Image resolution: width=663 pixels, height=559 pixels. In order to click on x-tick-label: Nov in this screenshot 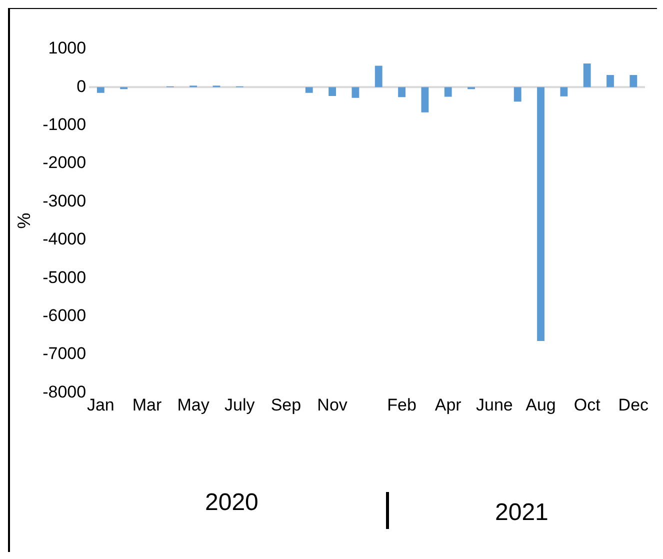, I will do `click(332, 404)`.